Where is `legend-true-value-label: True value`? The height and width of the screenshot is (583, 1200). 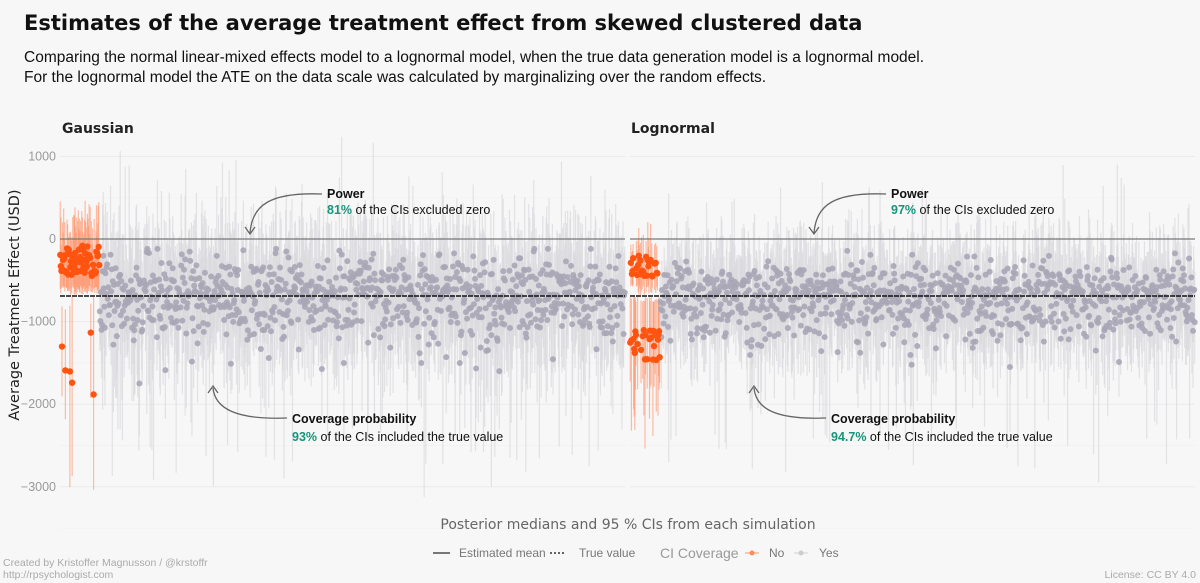
legend-true-value-label: True value is located at coordinates (607, 553).